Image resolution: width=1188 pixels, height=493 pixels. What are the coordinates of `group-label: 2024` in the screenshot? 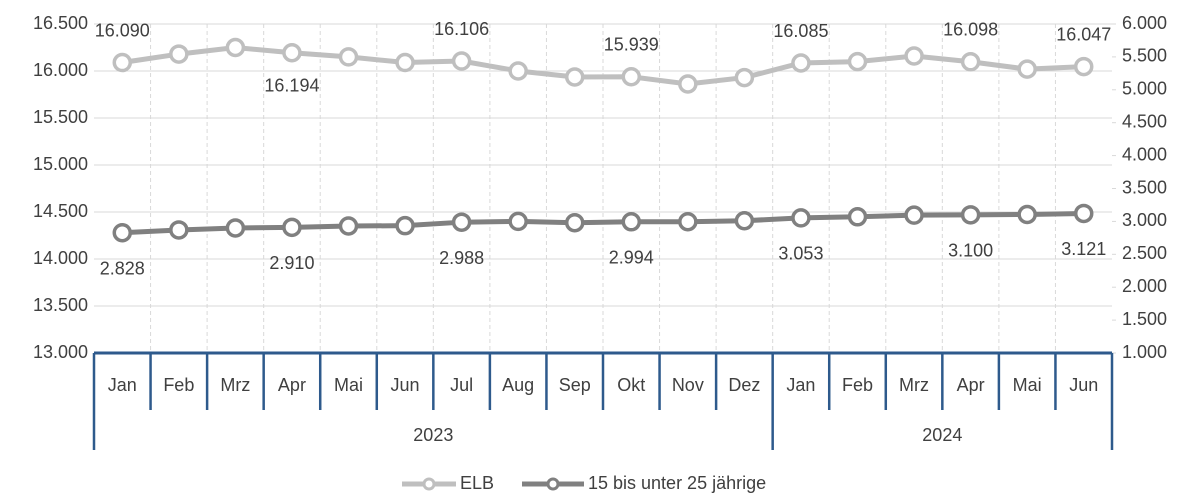 It's located at (942, 435).